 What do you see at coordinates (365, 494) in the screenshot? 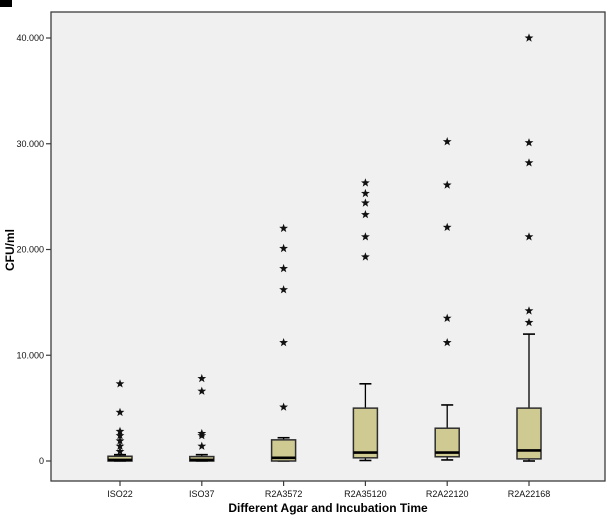
I see `x-tick-label: R2A35120` at bounding box center [365, 494].